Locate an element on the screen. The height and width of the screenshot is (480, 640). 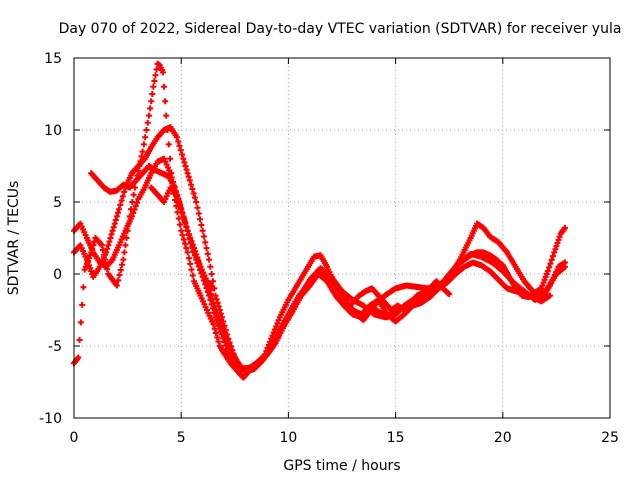
y-tick-label: -5 is located at coordinates (55, 347).